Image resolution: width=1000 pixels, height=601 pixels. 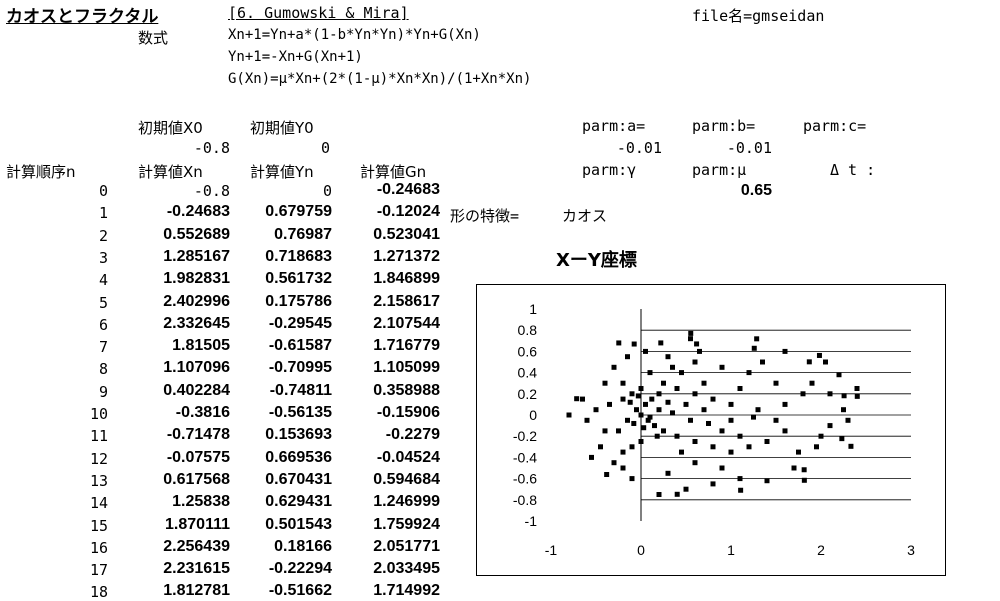 I want to click on cell-yn: -0.51662, so click(x=300, y=591).